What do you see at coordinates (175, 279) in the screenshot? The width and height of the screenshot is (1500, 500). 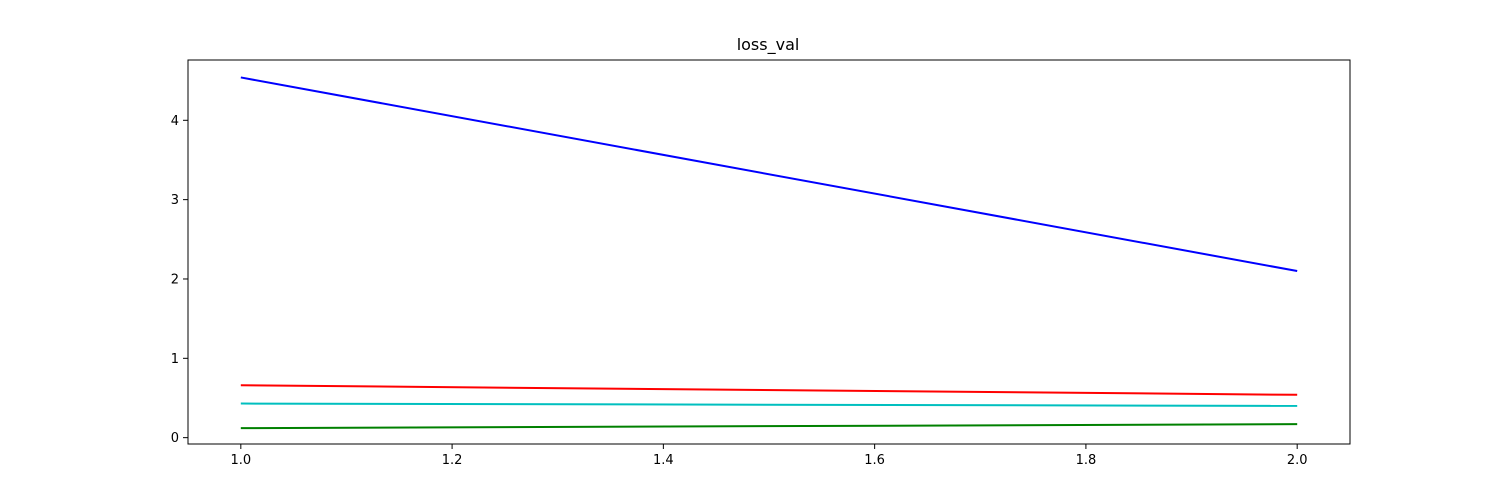 I see `y-tick-label: 2` at bounding box center [175, 279].